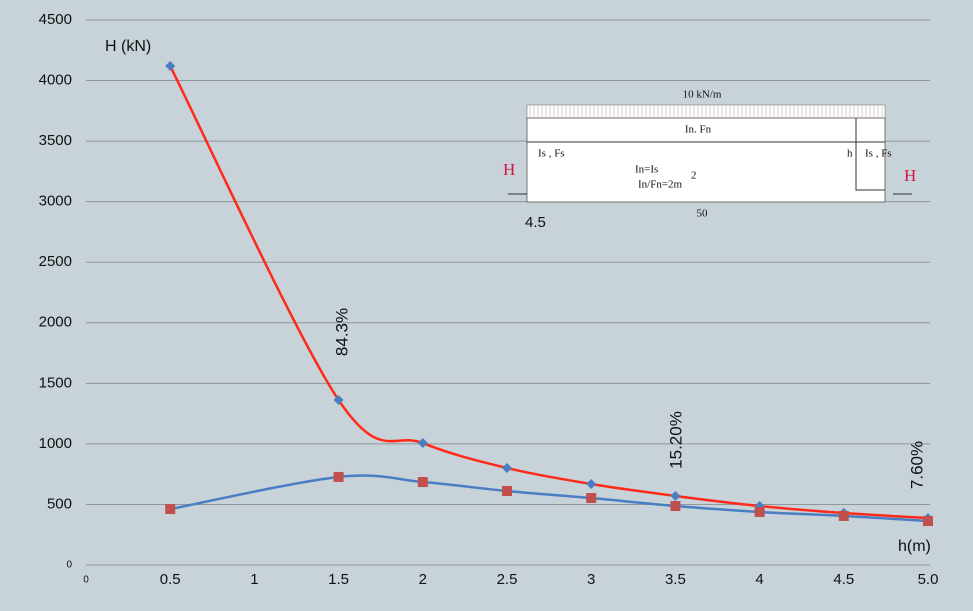 The height and width of the screenshot is (611, 973). I want to click on x-tick-label: 2.5, so click(507, 579).